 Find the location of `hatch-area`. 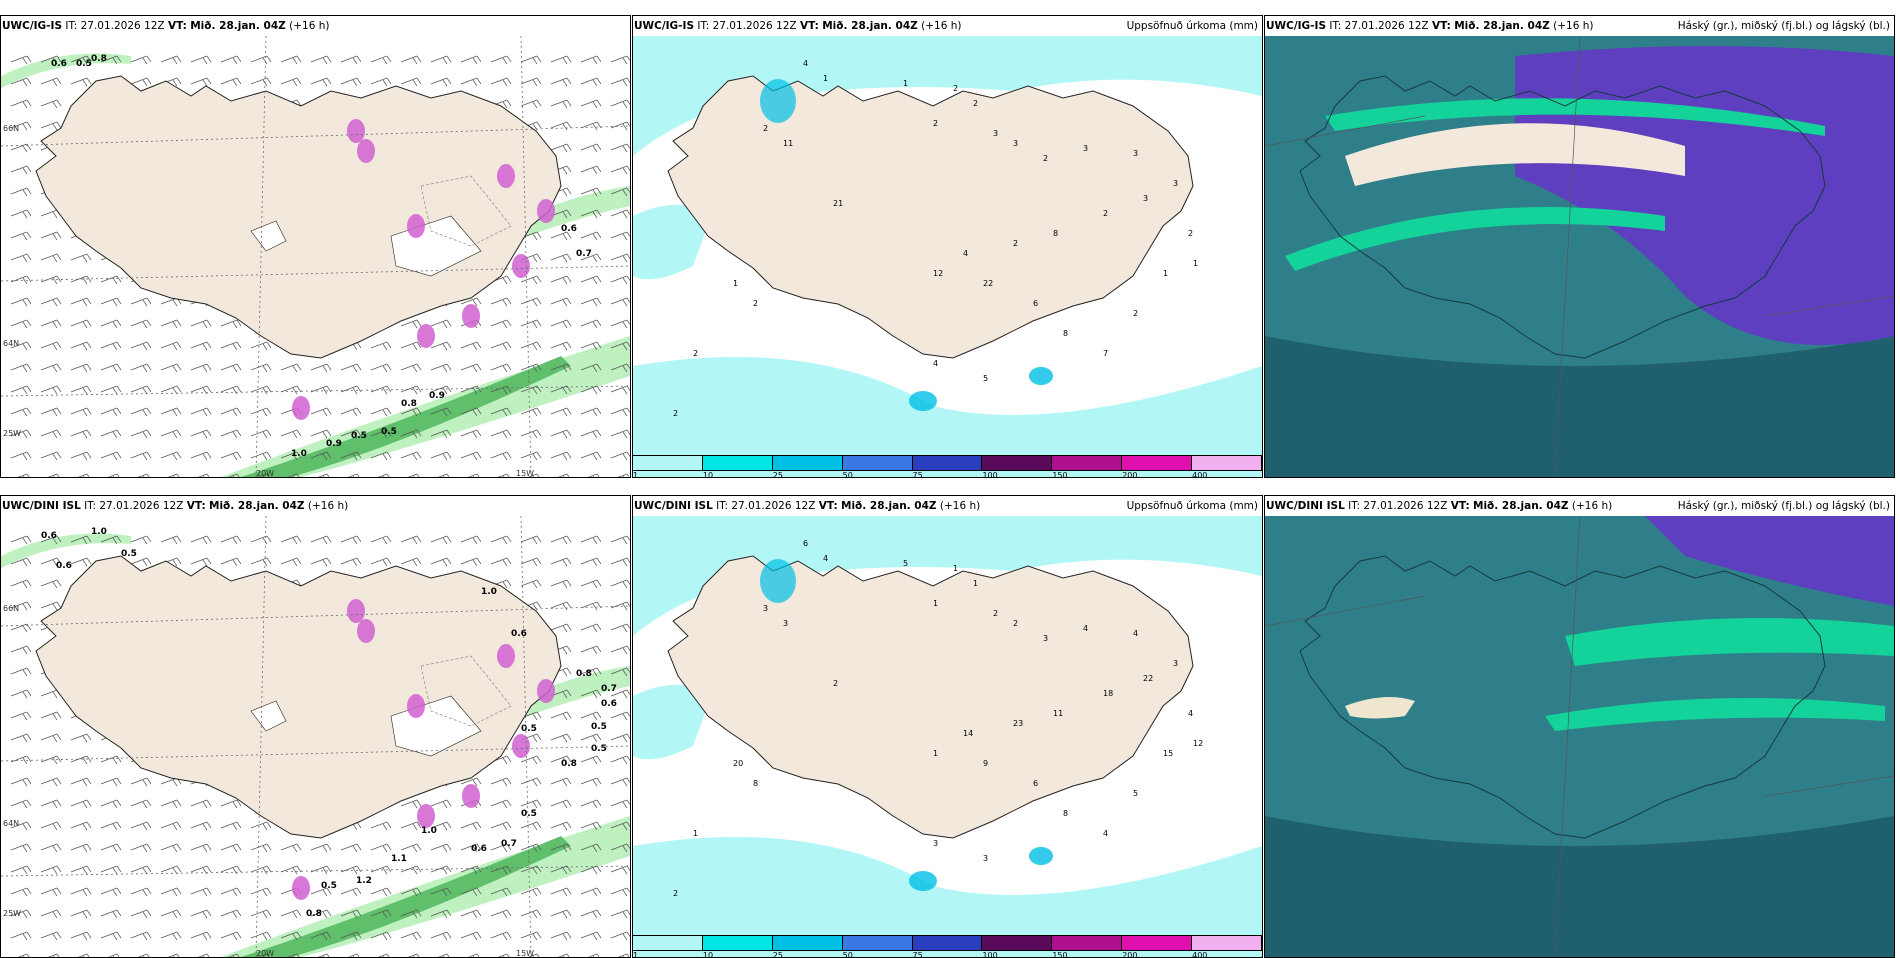

hatch-area is located at coordinates (466, 691).